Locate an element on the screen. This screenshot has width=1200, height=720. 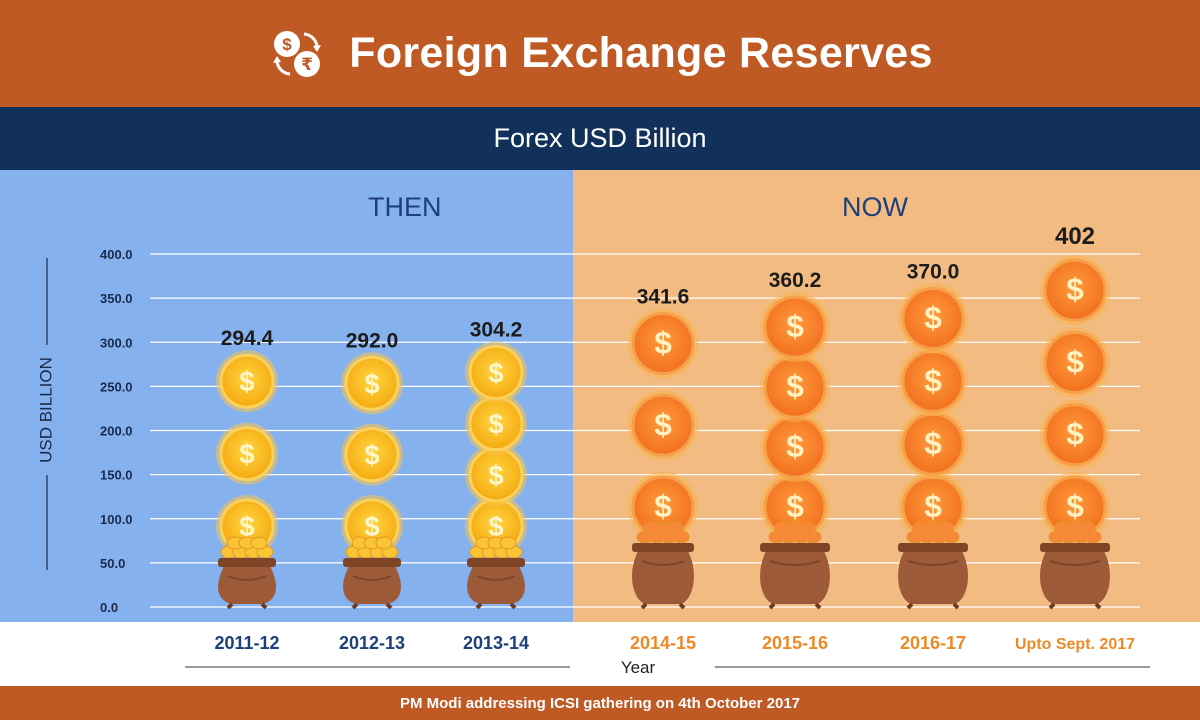
value-labels: 294.4 292.0 304.2 341.6 360.2 370.0 402 is located at coordinates (658, 287).